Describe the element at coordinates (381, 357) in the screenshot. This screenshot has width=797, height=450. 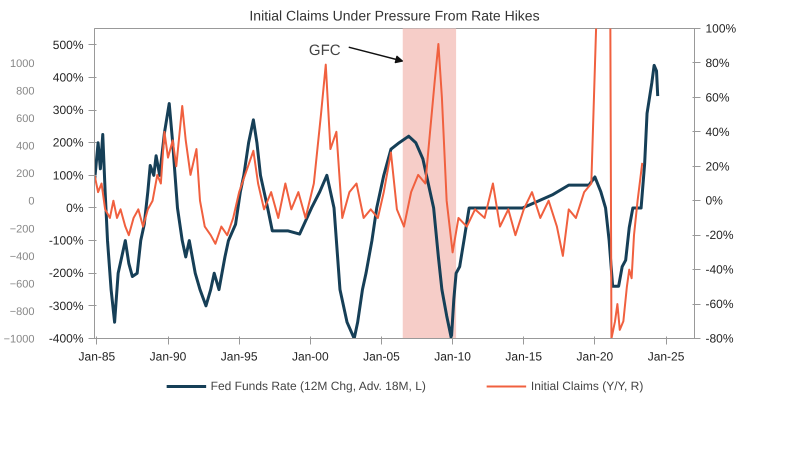
I see `x-tick-label: Jan-05` at that location.